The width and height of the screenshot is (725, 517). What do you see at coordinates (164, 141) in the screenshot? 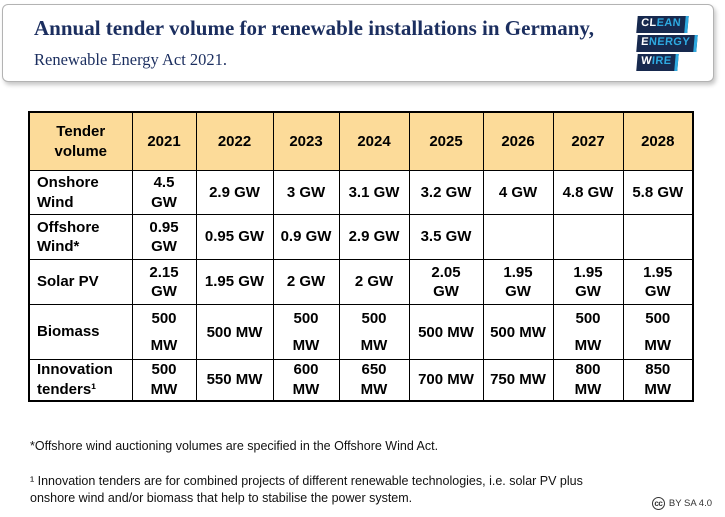
I see `column-header-2021: 2021` at bounding box center [164, 141].